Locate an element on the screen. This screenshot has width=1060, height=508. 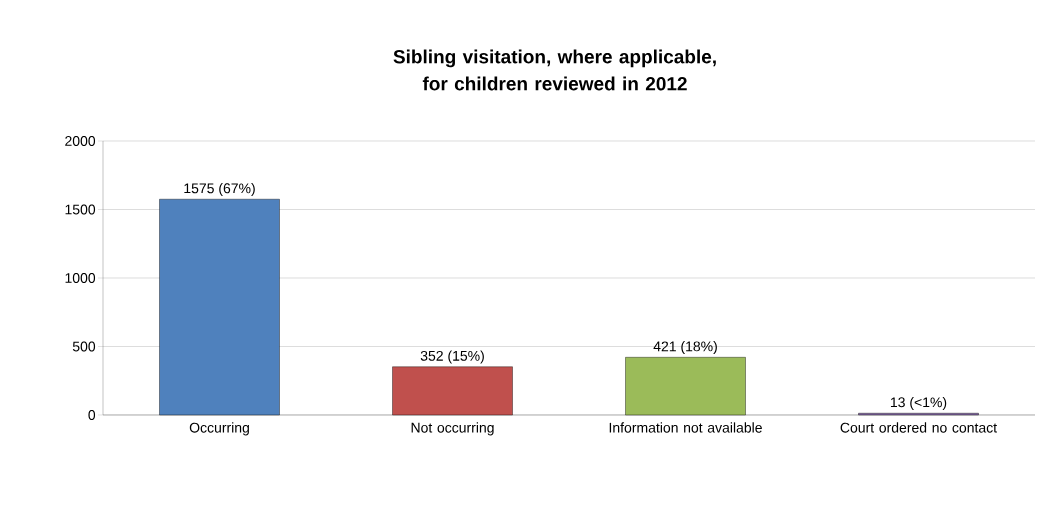
data-label: 1575 (67%) is located at coordinates (219, 189).